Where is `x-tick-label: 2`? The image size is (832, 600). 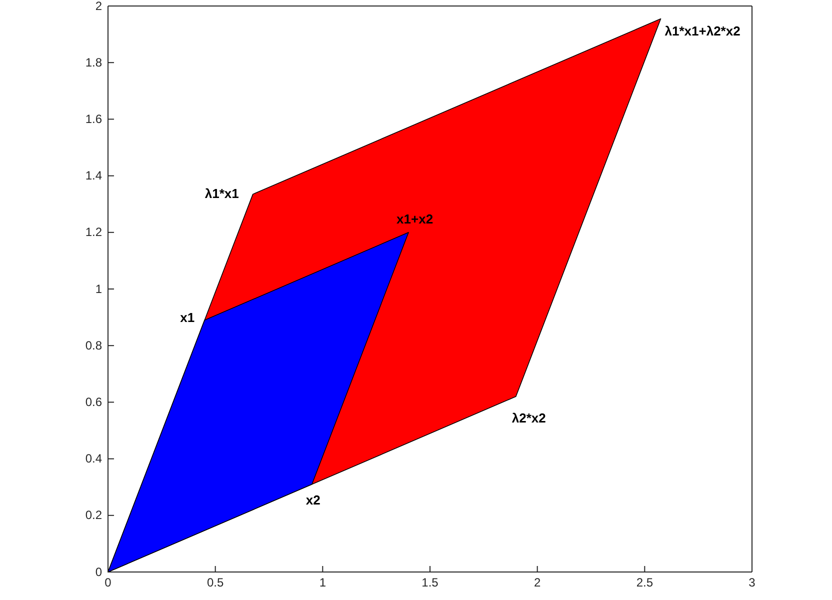 x-tick-label: 2 is located at coordinates (537, 583).